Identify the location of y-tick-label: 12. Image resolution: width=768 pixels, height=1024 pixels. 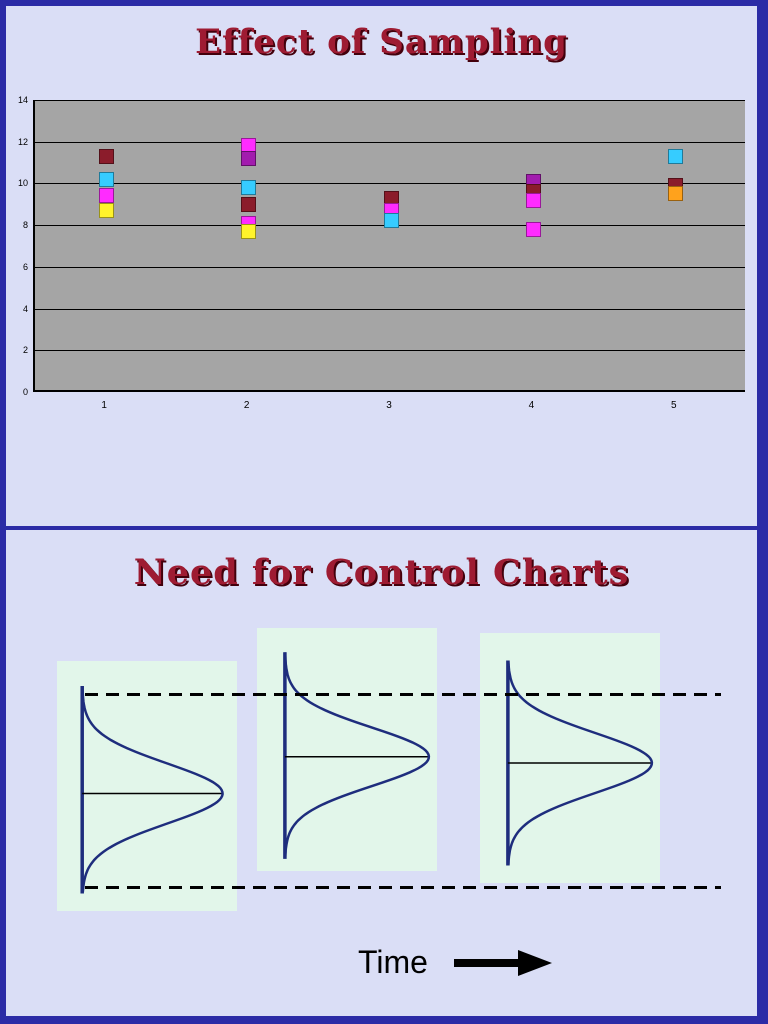
(22, 141).